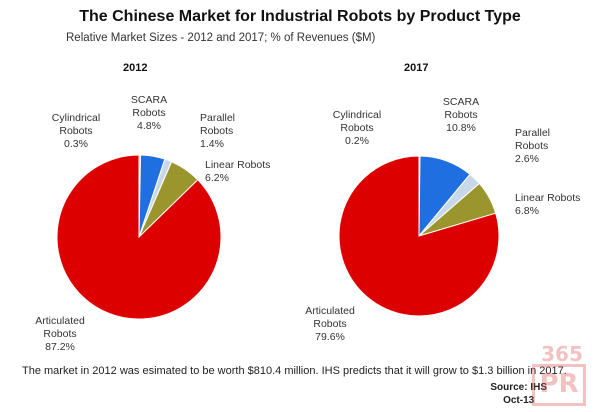  Describe the element at coordinates (461, 115) in the screenshot. I see `pie-2017-label-scara-robots: SCARA Robots 10.8%` at that location.